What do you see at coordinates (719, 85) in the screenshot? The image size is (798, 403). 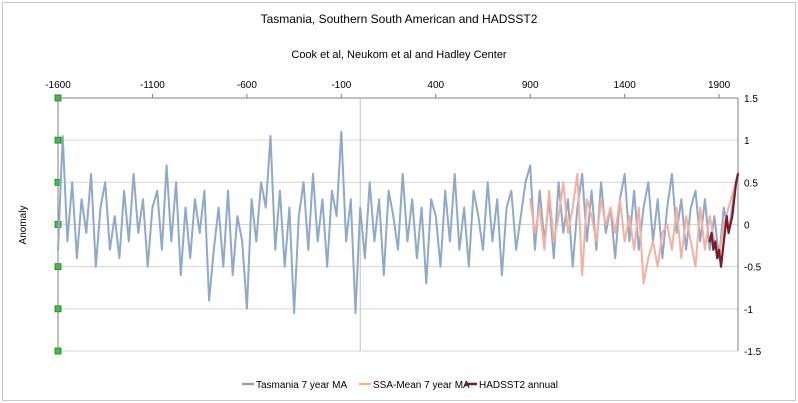 I see `x-tick-label: 1900` at bounding box center [719, 85].